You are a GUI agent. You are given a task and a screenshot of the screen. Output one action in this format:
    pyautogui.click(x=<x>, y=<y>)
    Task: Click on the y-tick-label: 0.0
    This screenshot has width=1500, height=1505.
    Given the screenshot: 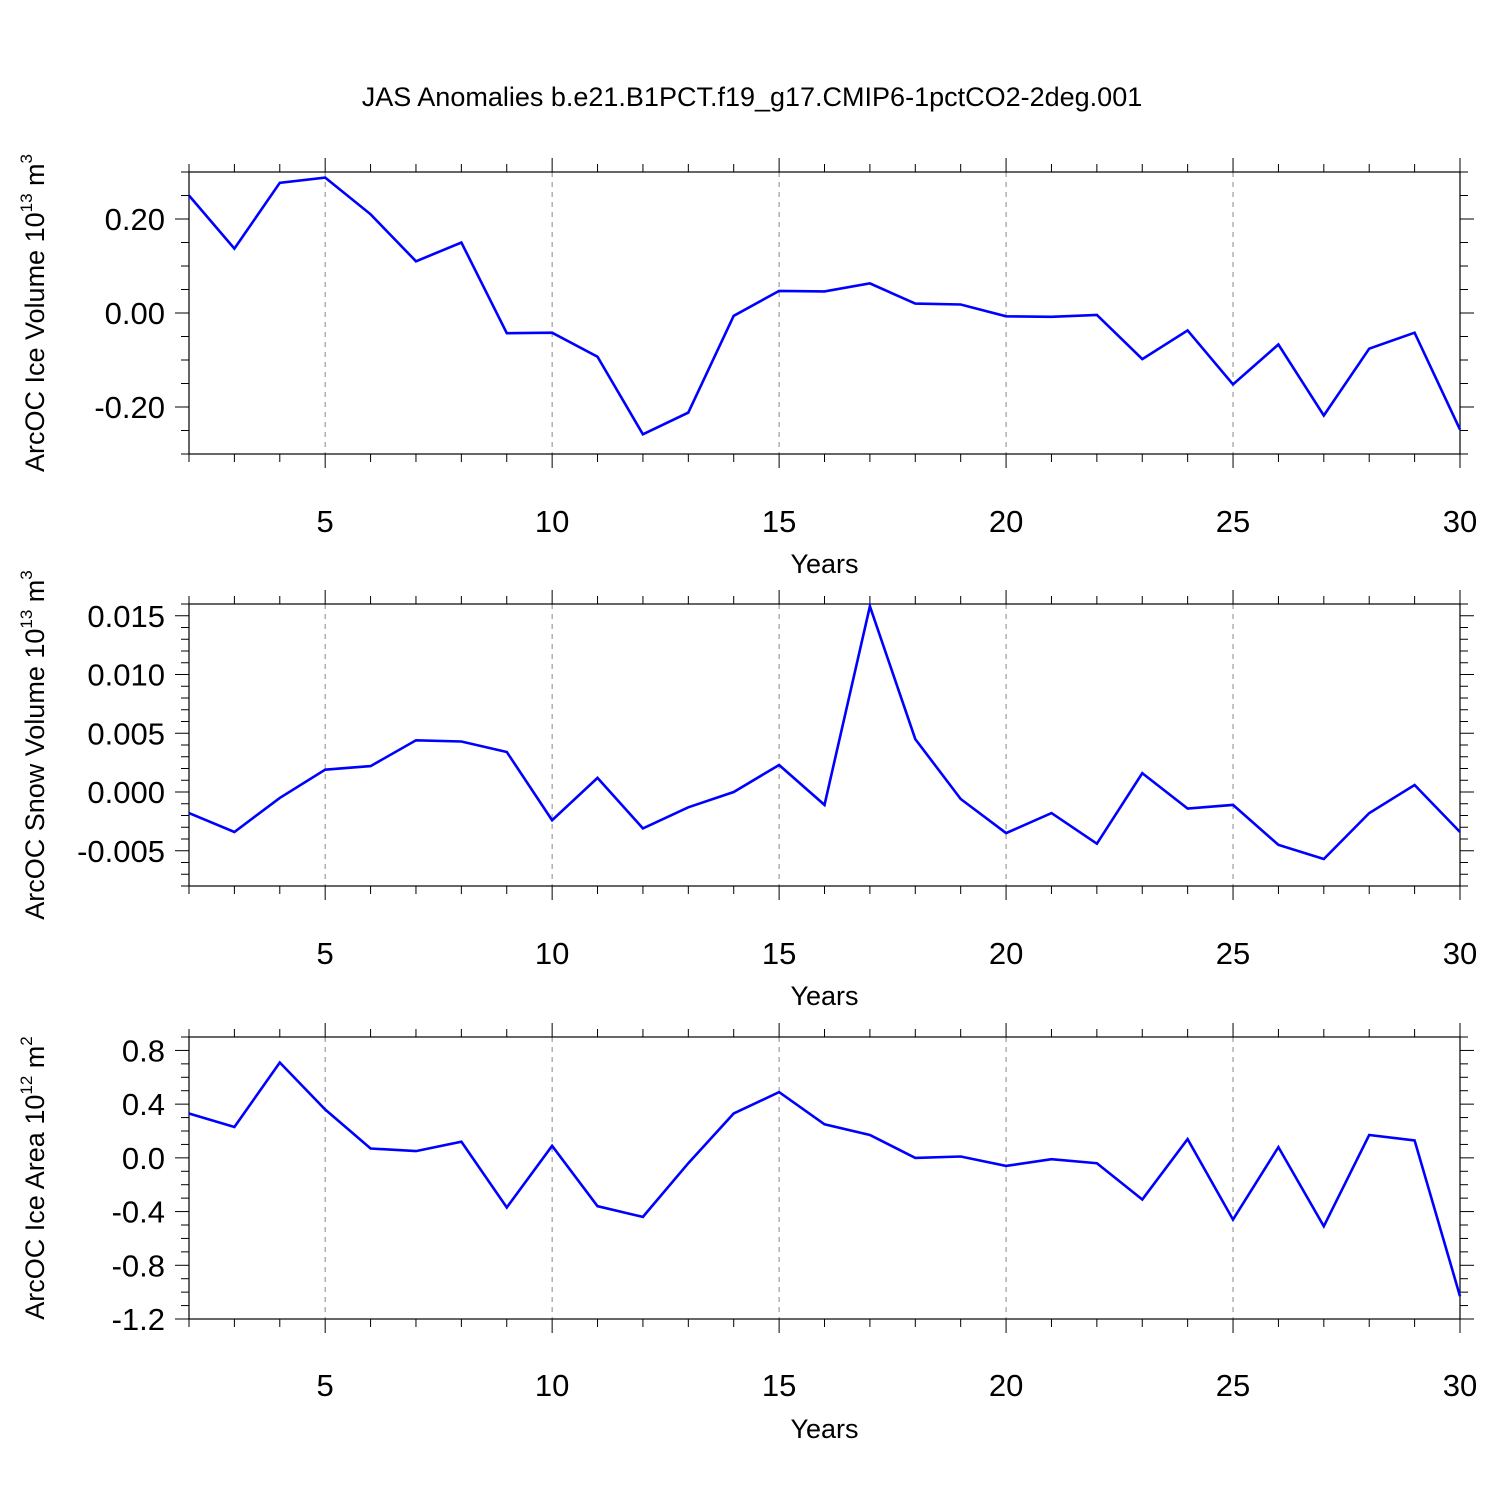 What is the action you would take?
    pyautogui.click(x=143, y=1158)
    